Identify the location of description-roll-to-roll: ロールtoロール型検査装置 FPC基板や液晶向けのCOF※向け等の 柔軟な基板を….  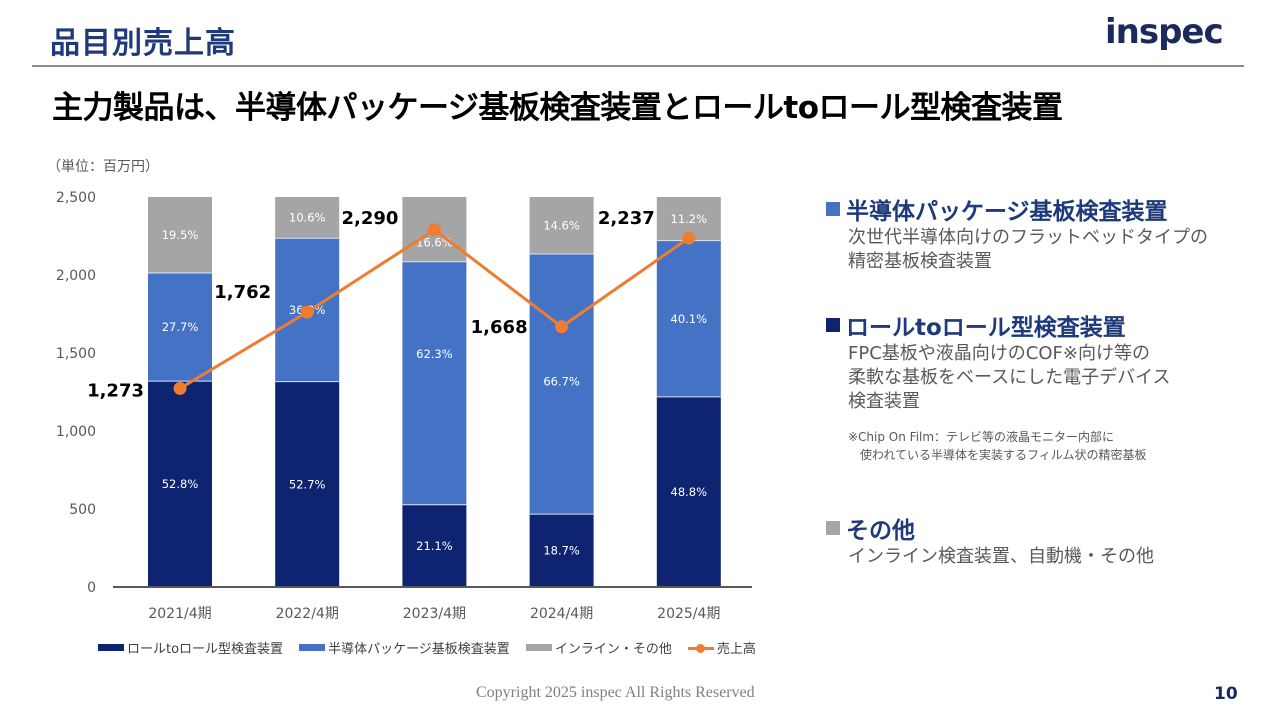
(998, 386).